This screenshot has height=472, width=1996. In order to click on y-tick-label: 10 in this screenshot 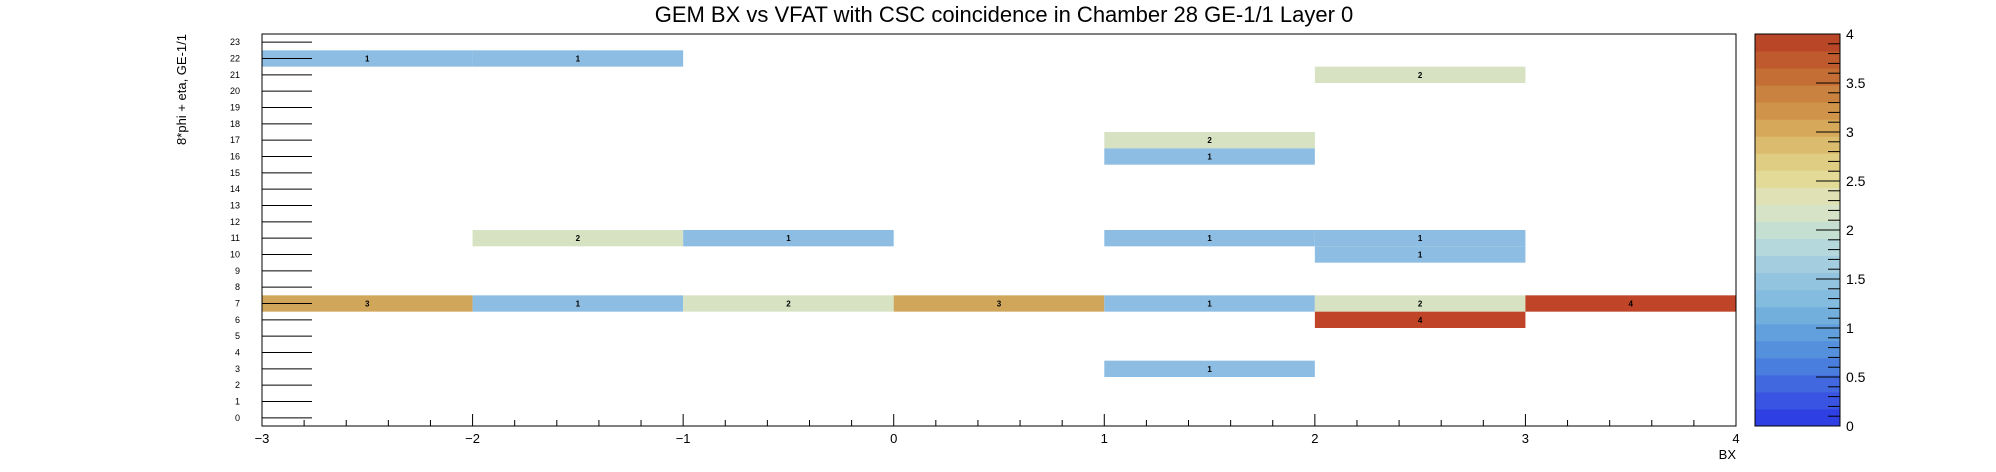, I will do `click(235, 255)`.